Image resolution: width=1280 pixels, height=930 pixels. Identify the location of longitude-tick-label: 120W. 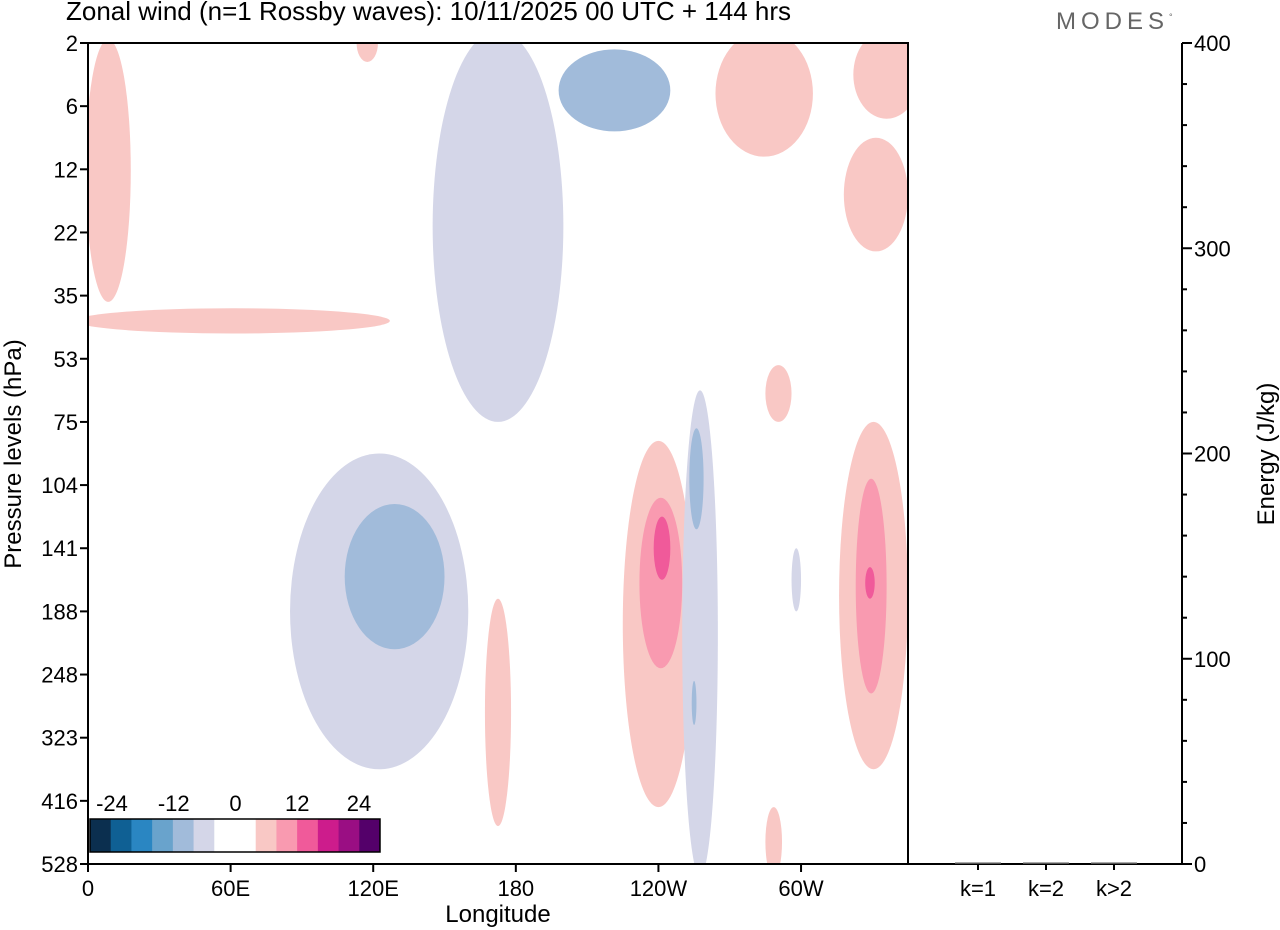
(659, 888).